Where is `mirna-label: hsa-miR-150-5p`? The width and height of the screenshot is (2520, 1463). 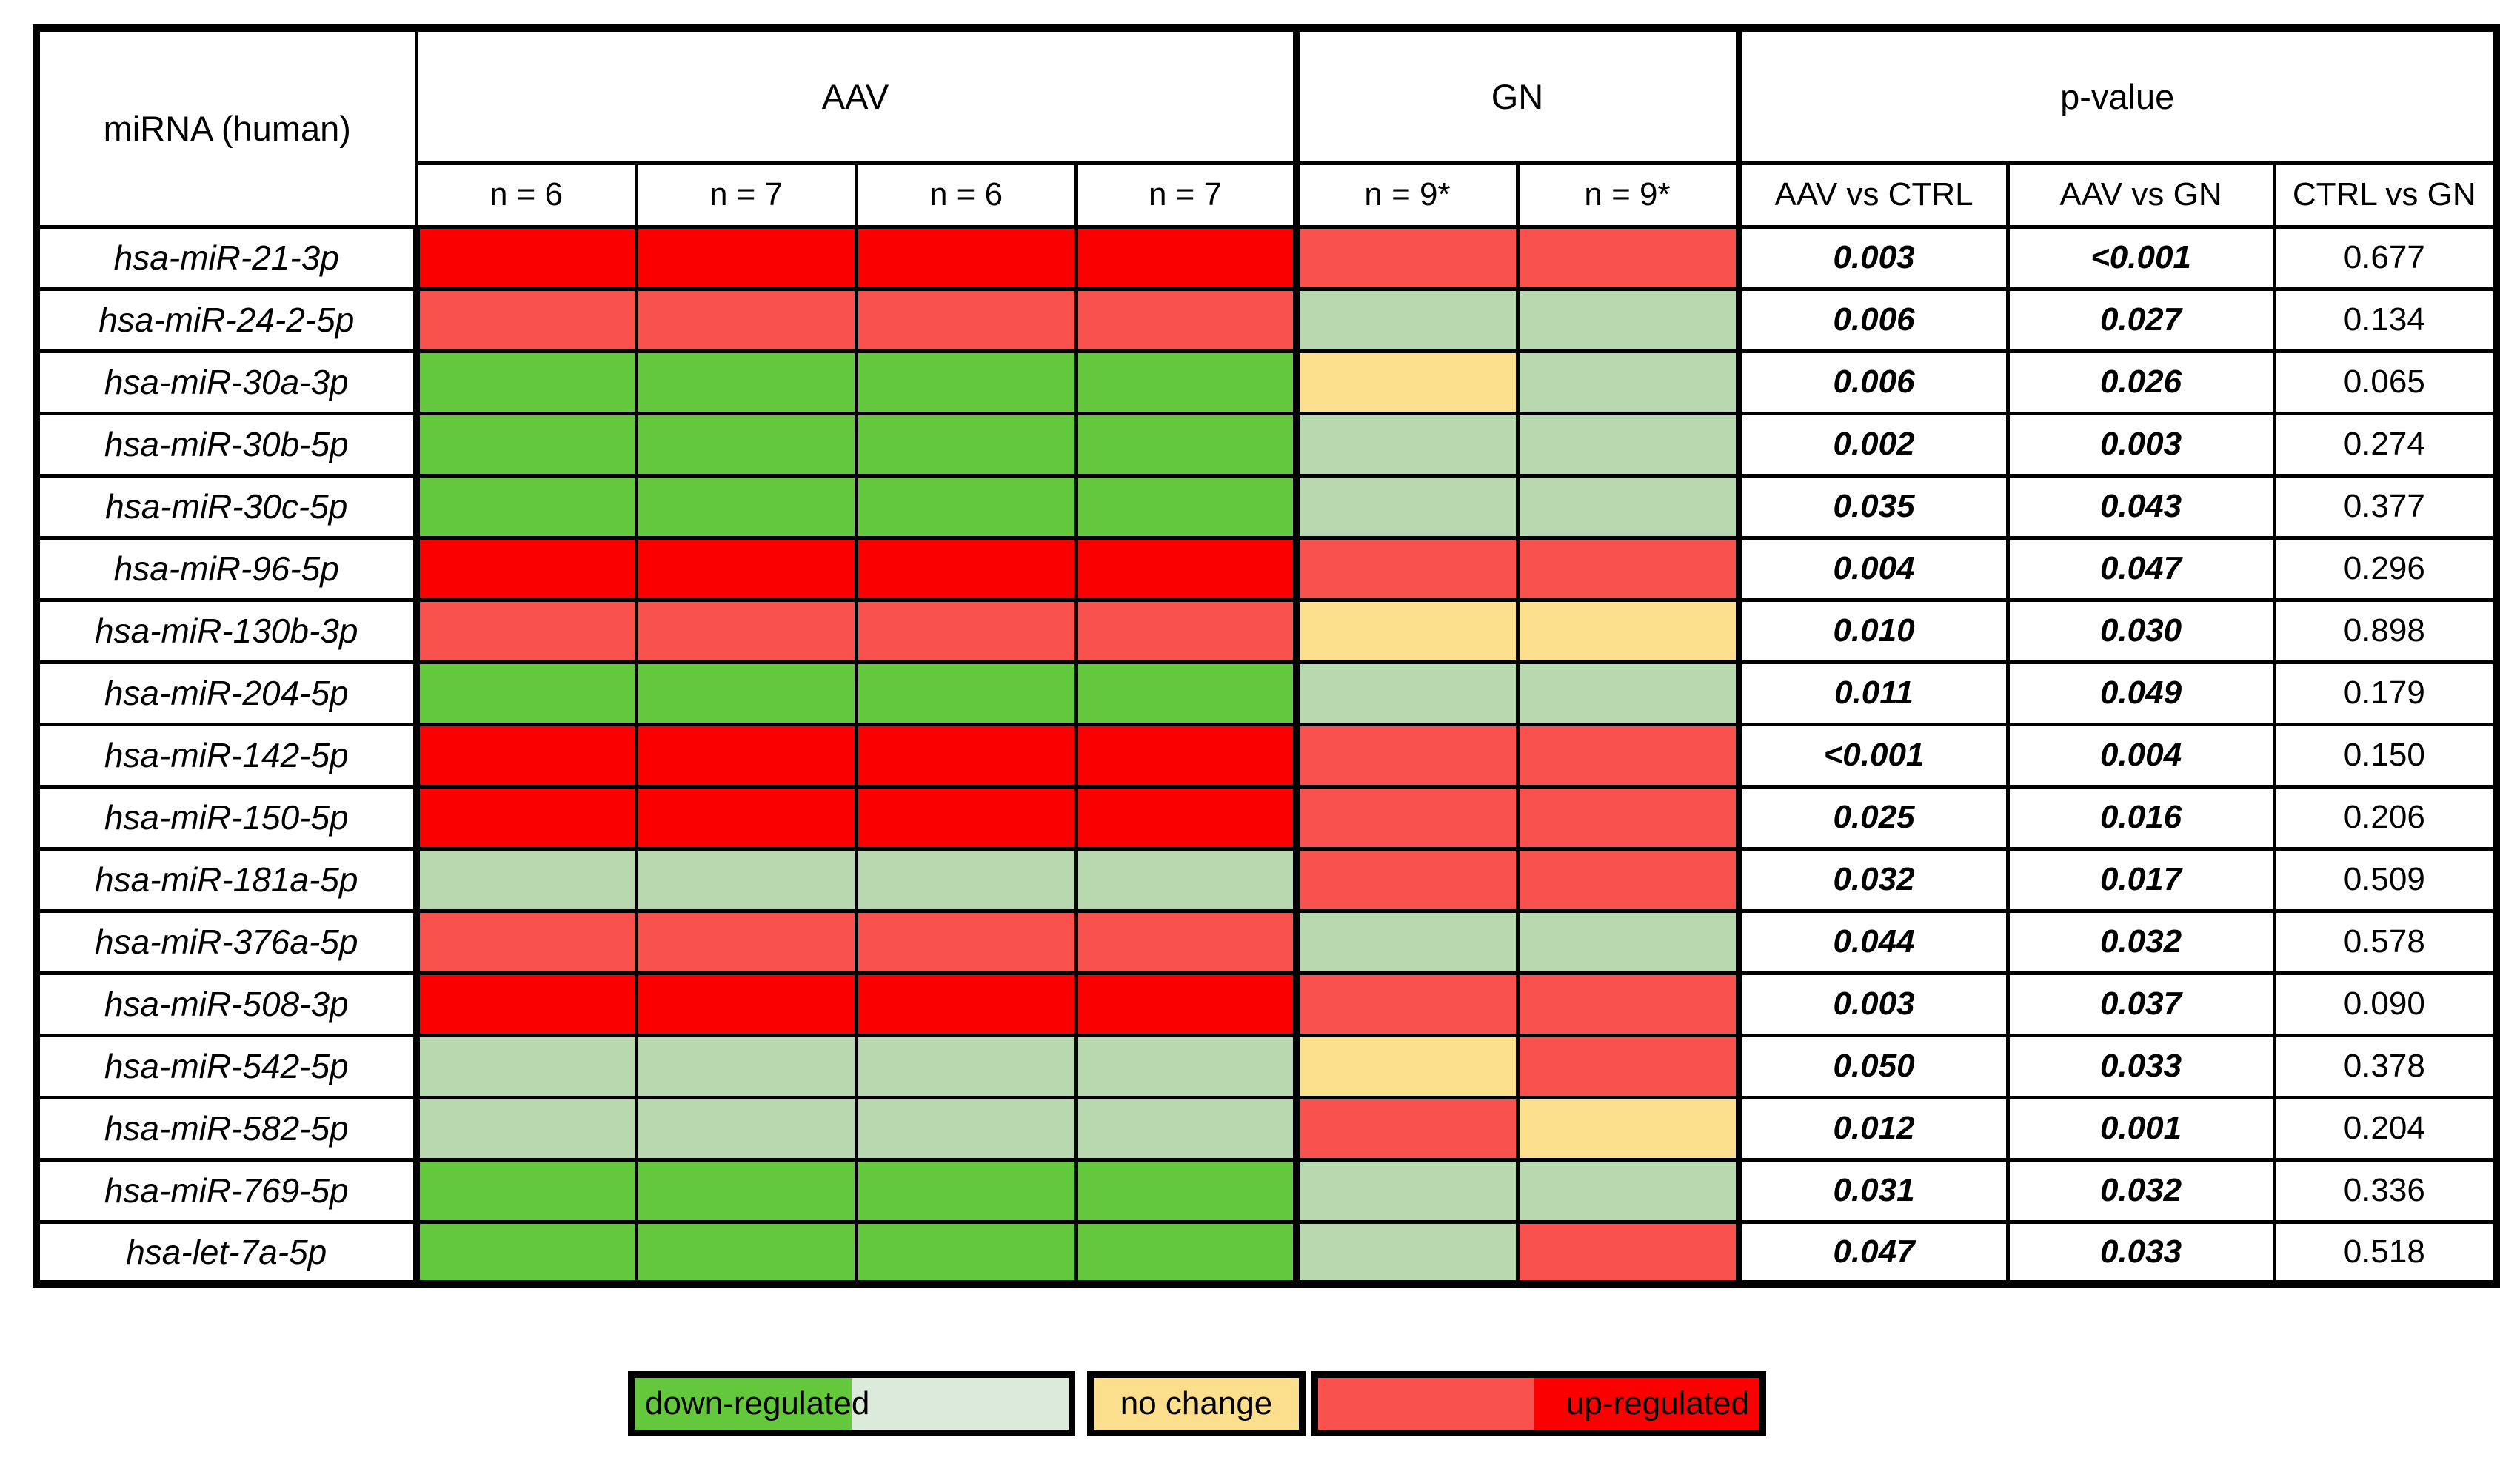
mirna-label: hsa-miR-150-5p is located at coordinates (226, 817).